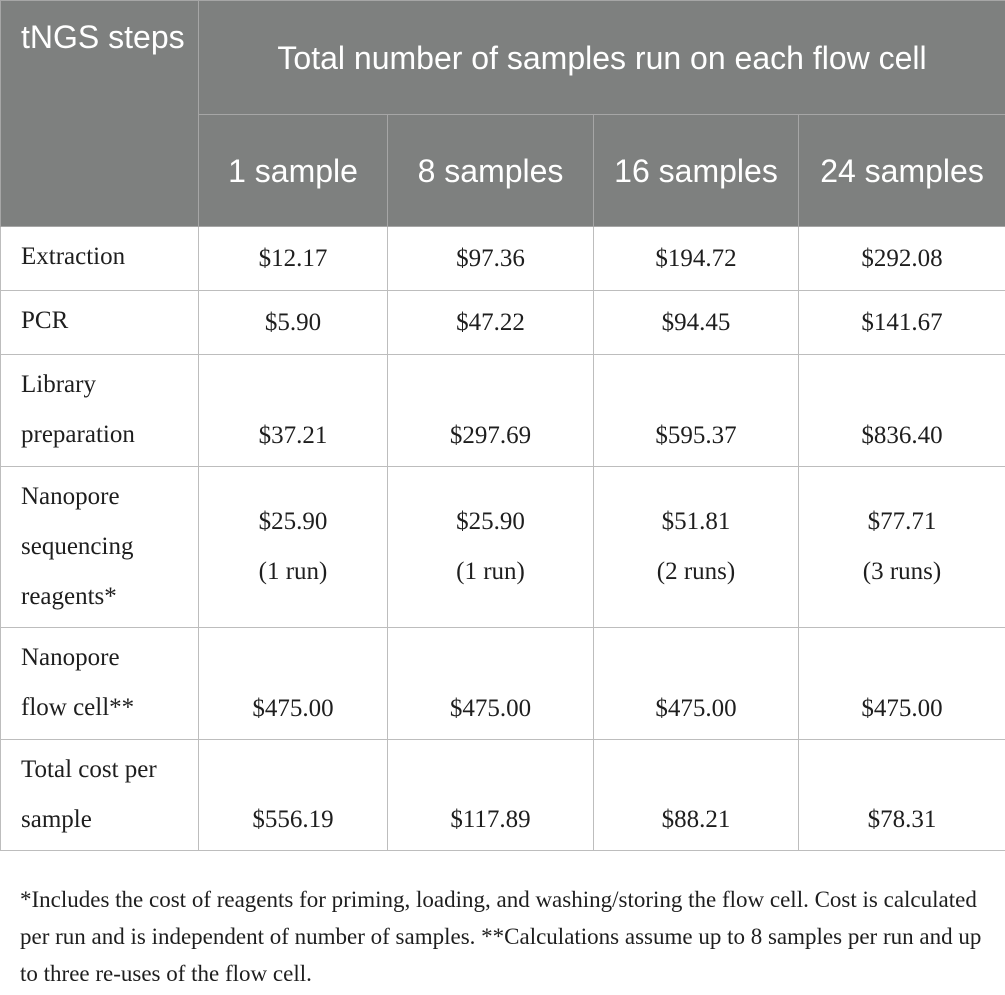 The width and height of the screenshot is (1005, 995). I want to click on table-row-pcr: PCR $5.90 $47.22 $94.45 $141.67, so click(502, 322).